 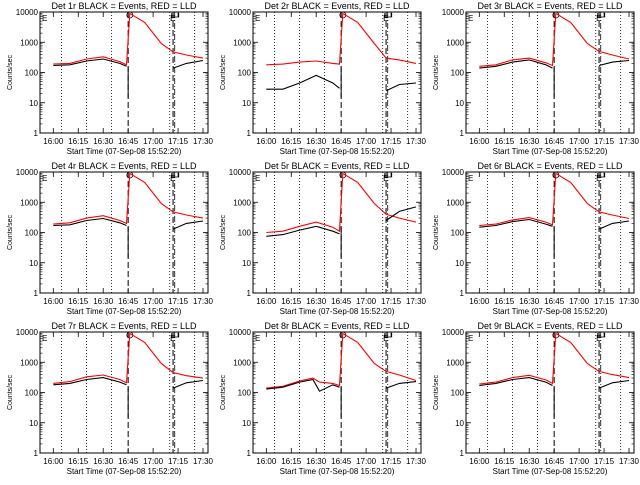 What do you see at coordinates (550, 326) in the screenshot?
I see `panel-title: Det 9r BLACK = Events, RED = LLD` at bounding box center [550, 326].